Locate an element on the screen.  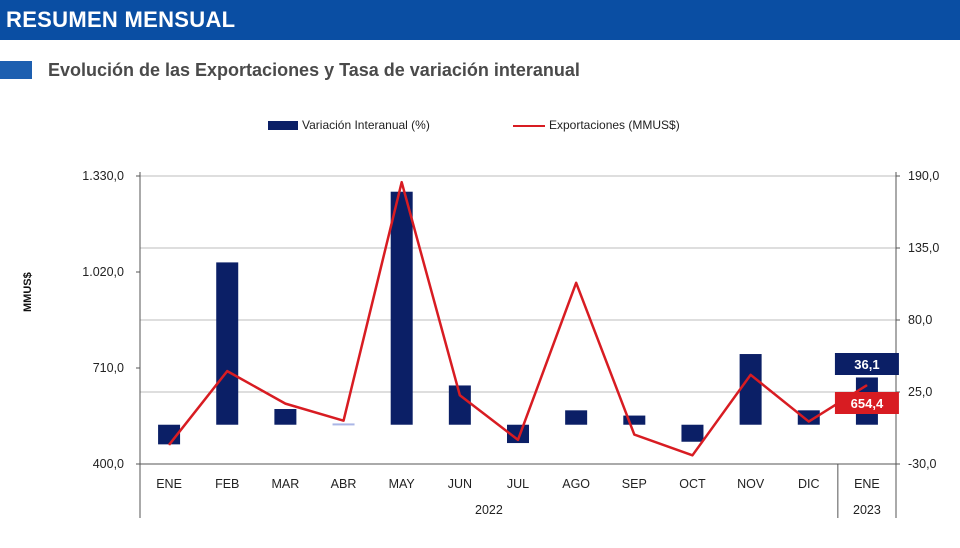
category-label: JUL is located at coordinates (518, 484).